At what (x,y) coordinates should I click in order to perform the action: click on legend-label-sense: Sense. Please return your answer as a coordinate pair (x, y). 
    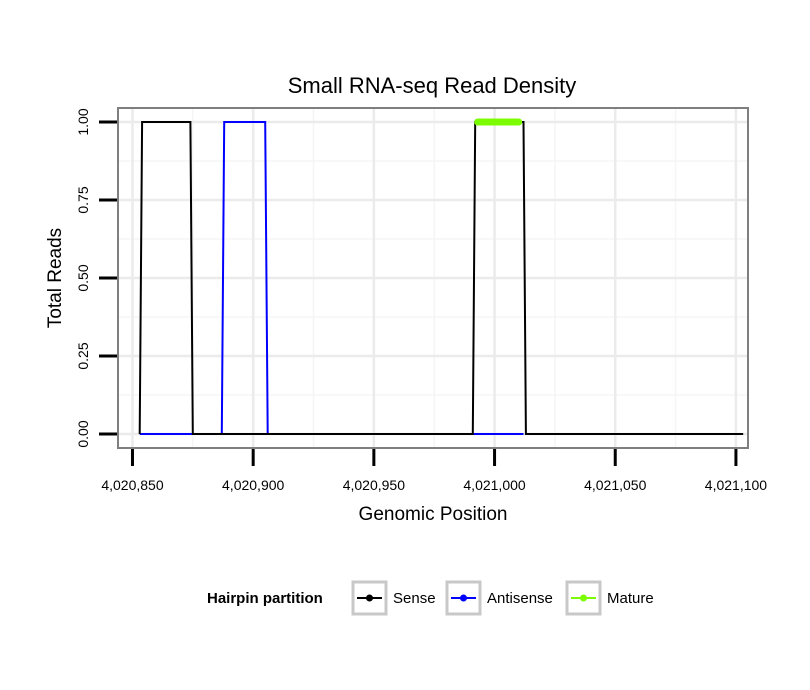
    Looking at the image, I should click on (414, 598).